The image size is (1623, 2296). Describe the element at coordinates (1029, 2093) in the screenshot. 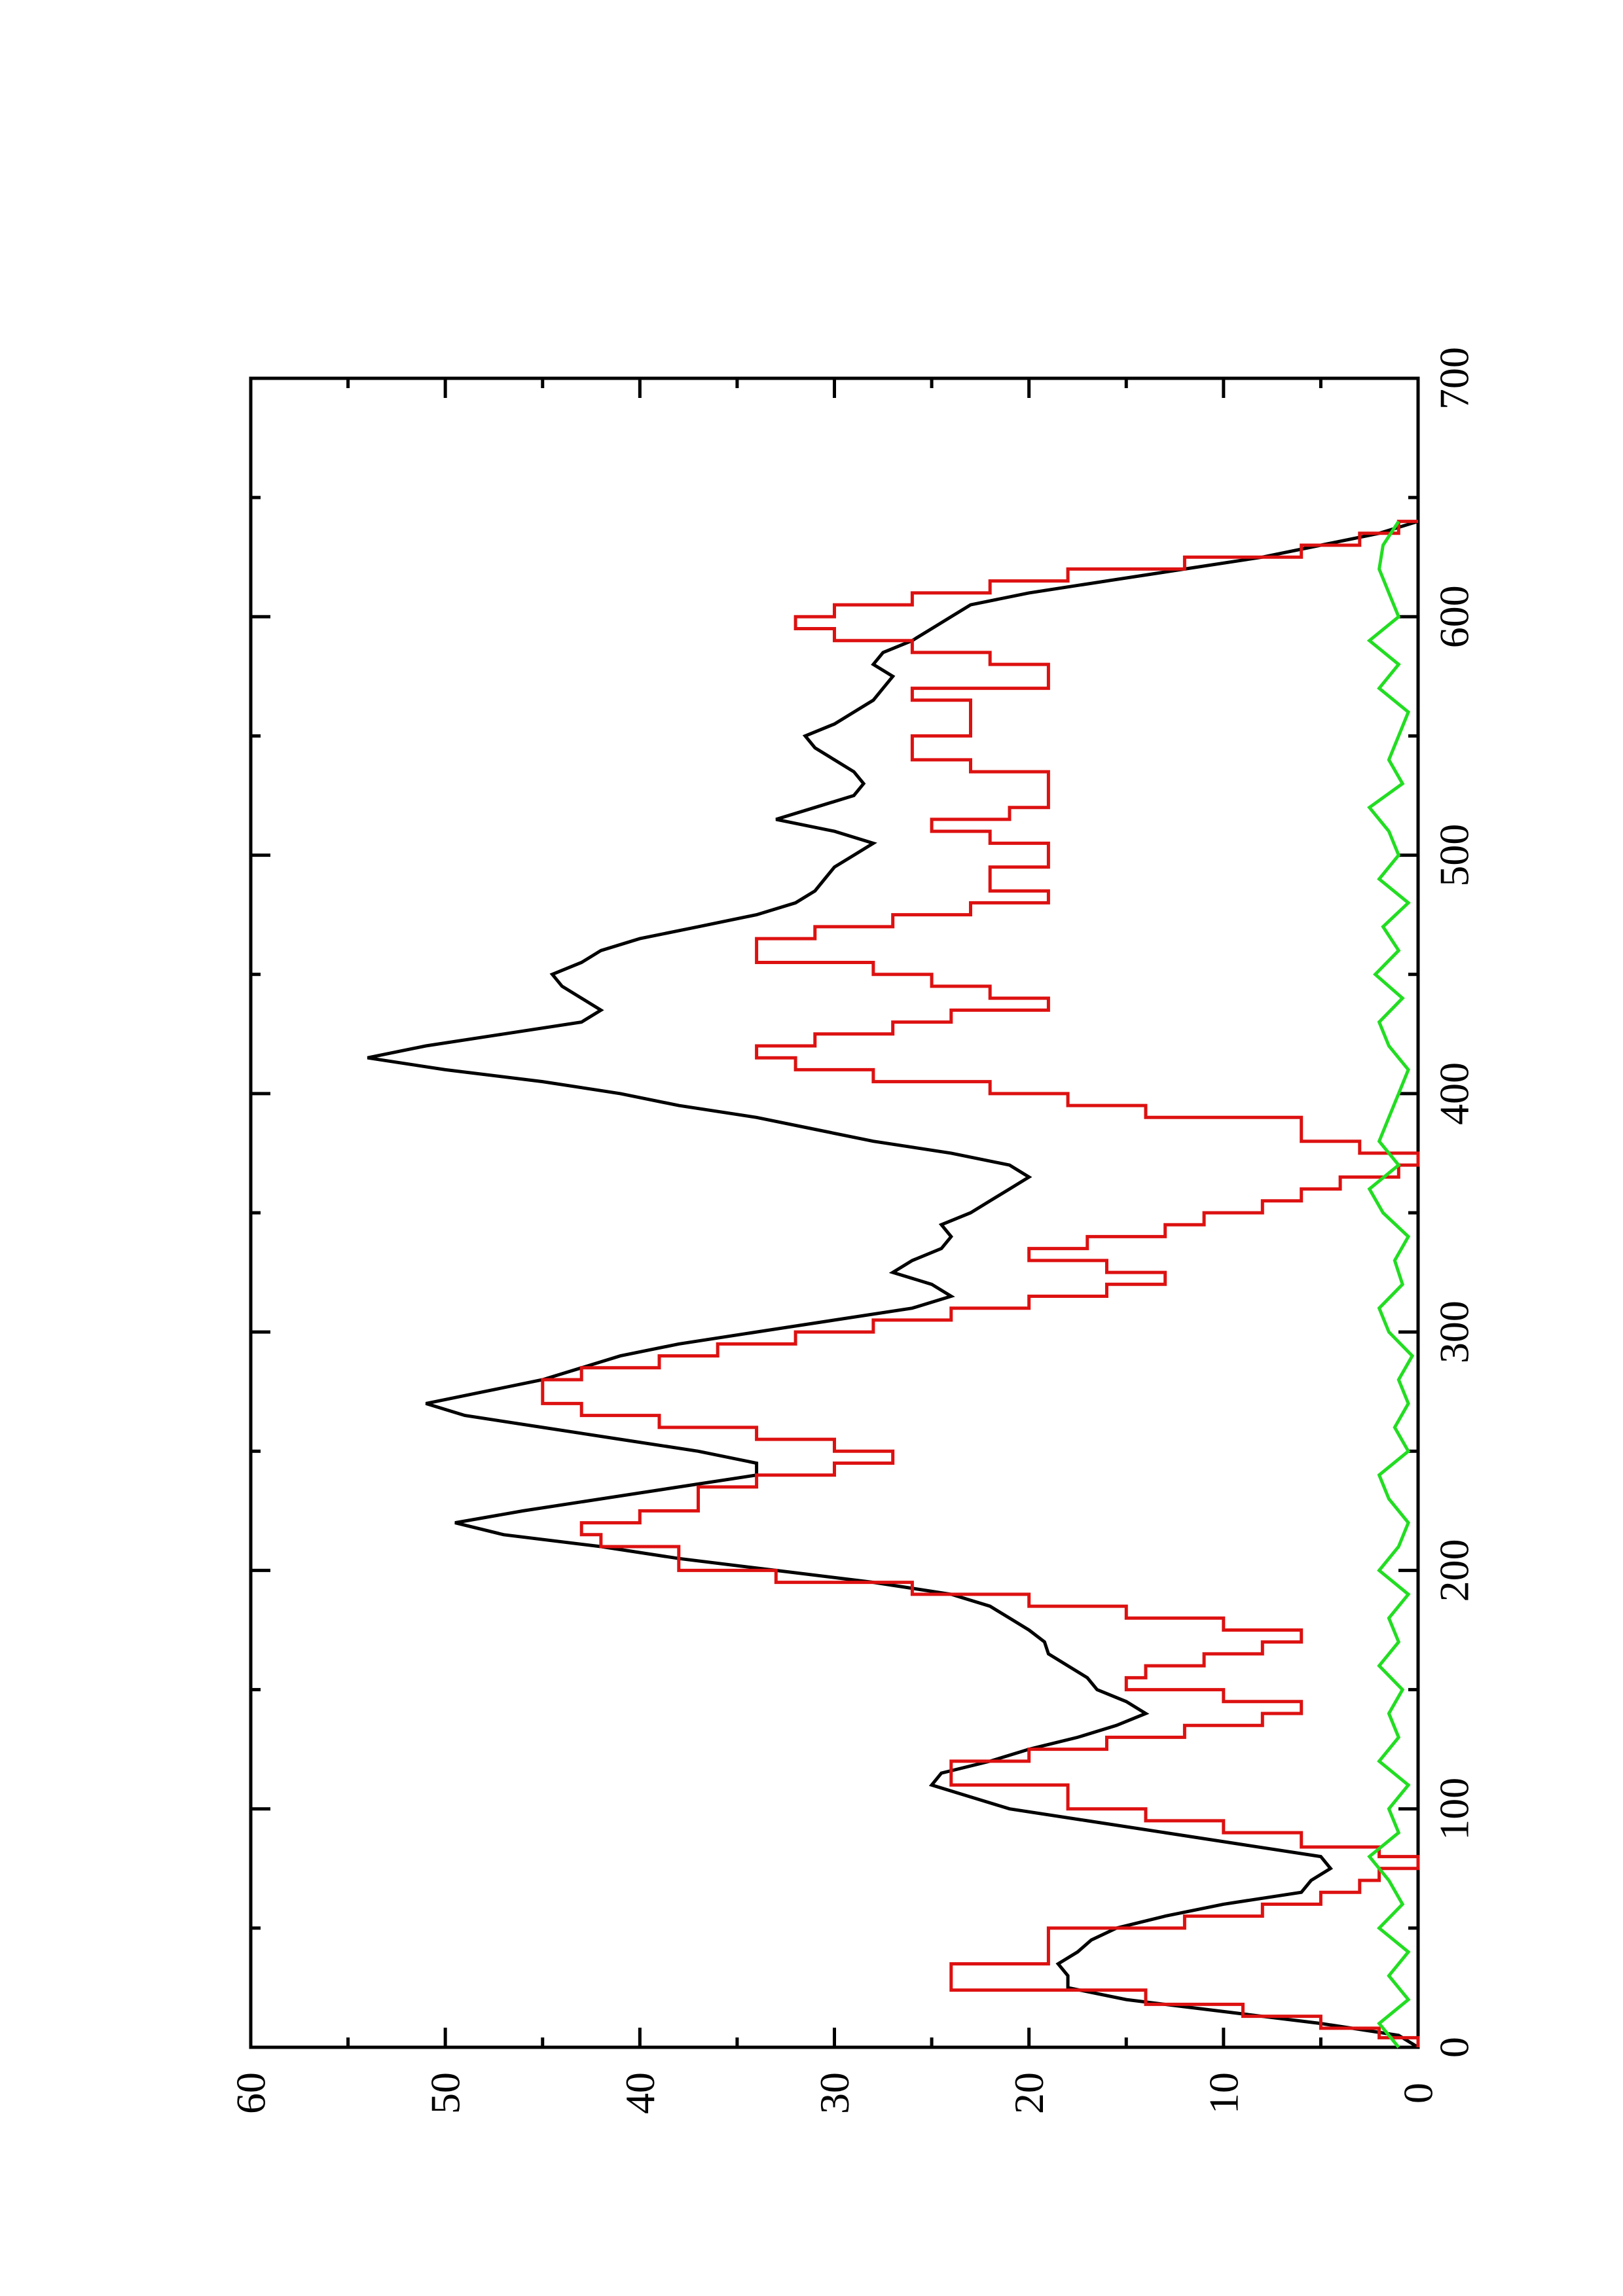

I see `y-tick-label: 20` at that location.